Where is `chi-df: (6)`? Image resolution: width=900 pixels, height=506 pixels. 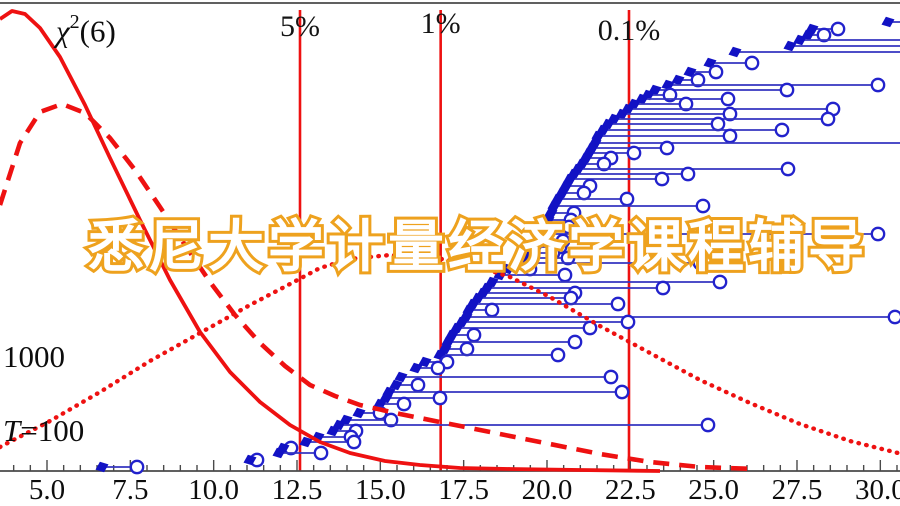
chi-df: (6) is located at coordinates (97, 31).